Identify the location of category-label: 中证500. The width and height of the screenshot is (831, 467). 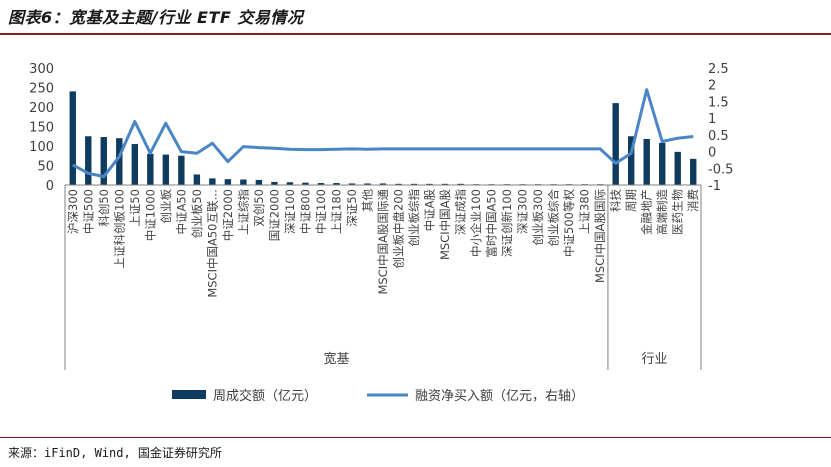
(88, 211).